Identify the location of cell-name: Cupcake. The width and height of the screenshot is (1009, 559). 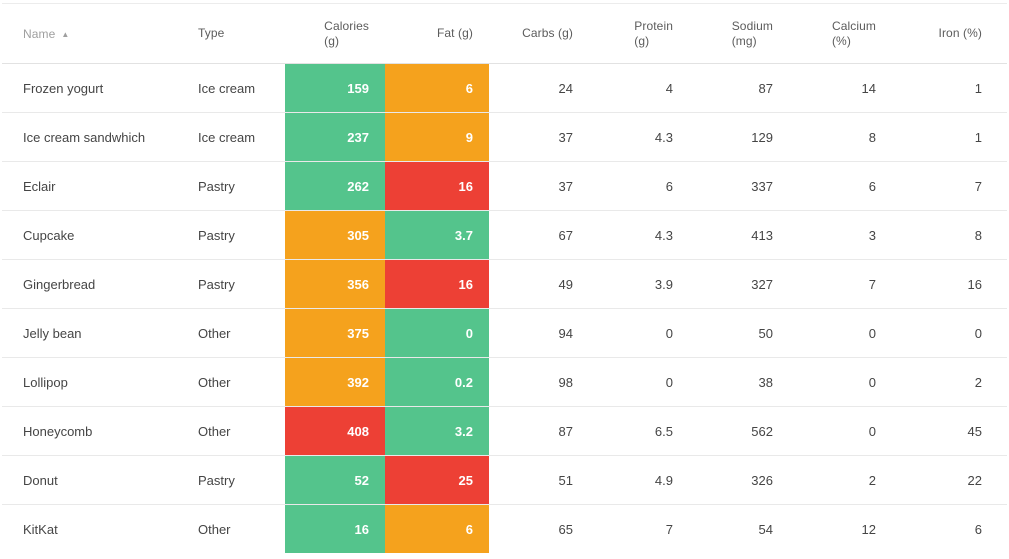
(89, 235).